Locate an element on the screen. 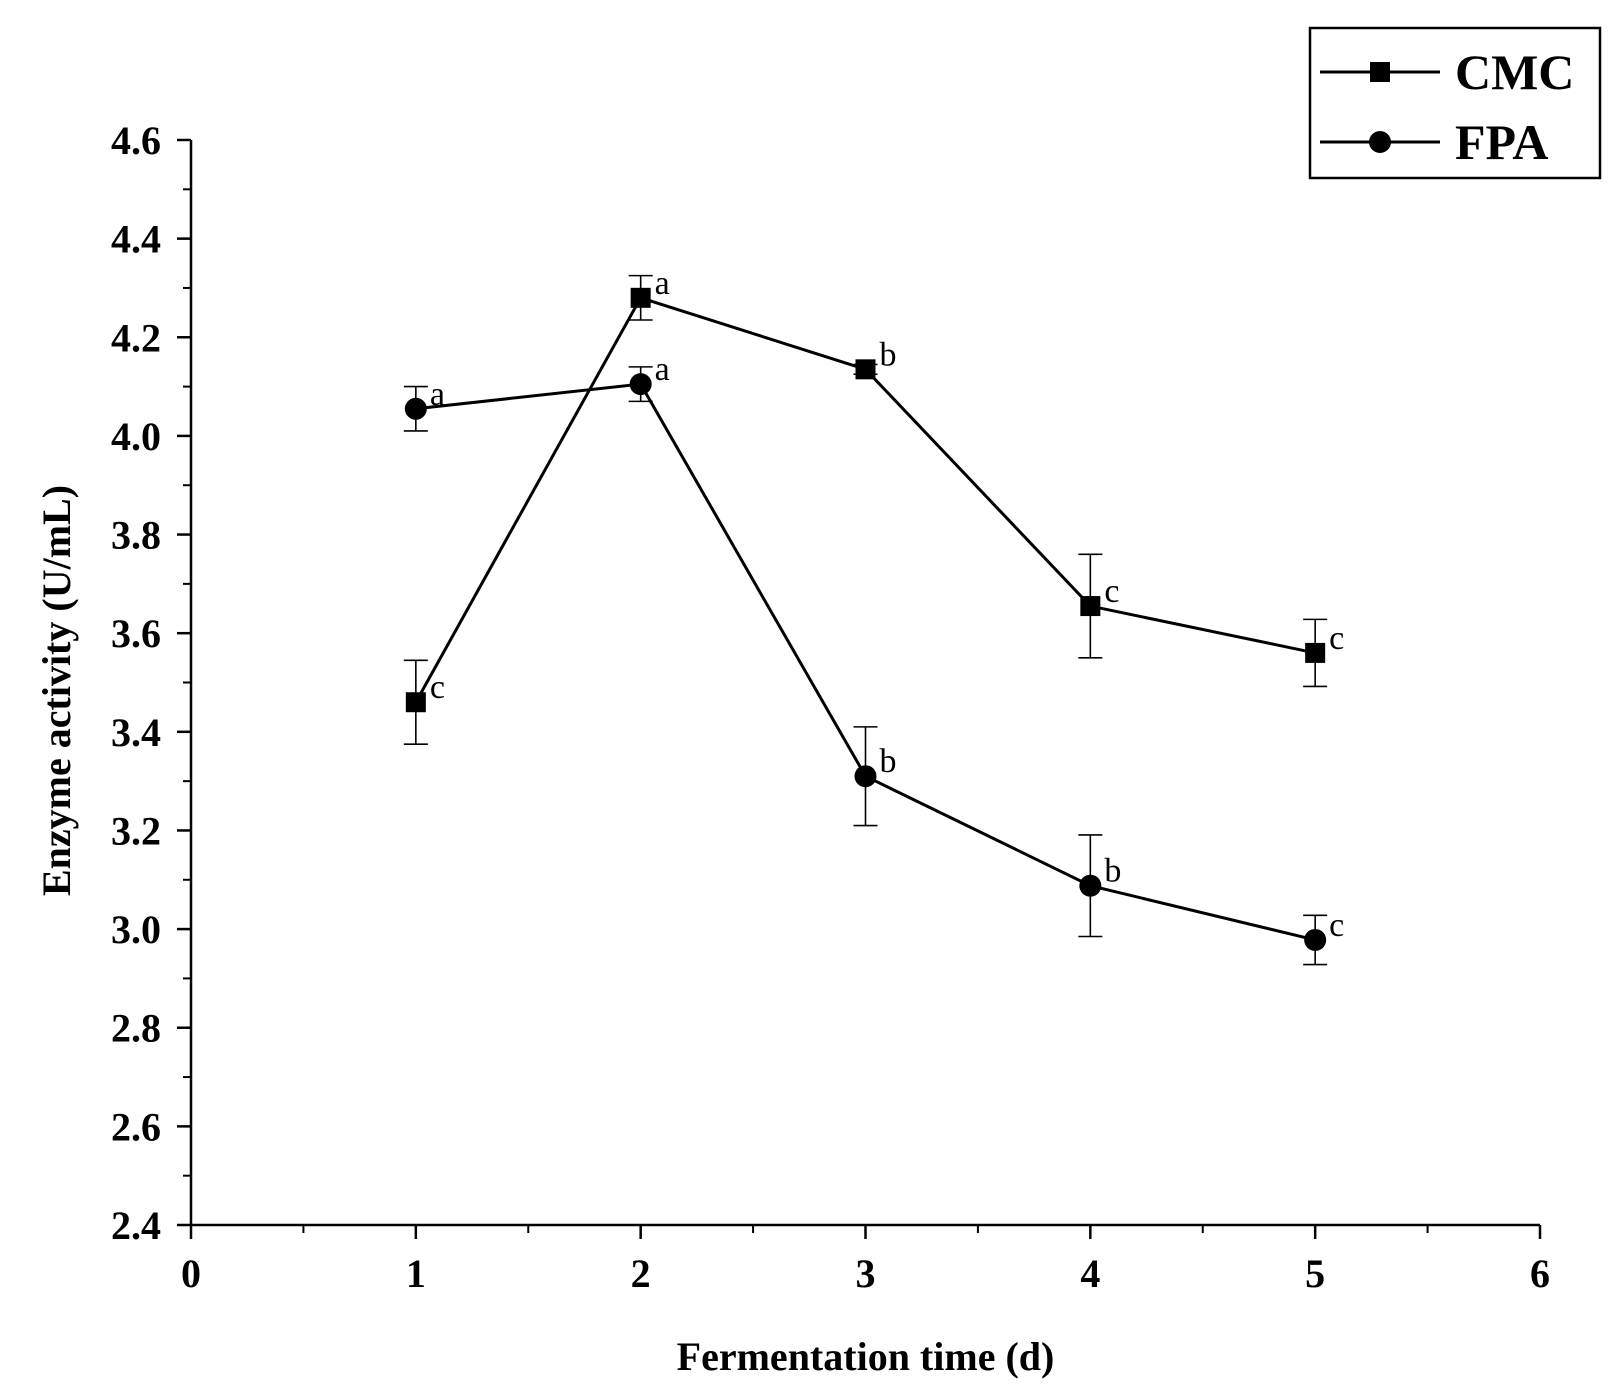 The width and height of the screenshot is (1615, 1393). cmc-significance-label: a is located at coordinates (662, 283).